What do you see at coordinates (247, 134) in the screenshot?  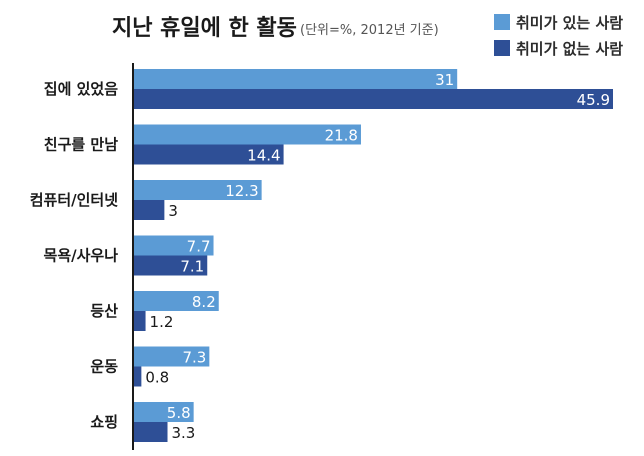 I see `bar-friends-with-hobby` at bounding box center [247, 134].